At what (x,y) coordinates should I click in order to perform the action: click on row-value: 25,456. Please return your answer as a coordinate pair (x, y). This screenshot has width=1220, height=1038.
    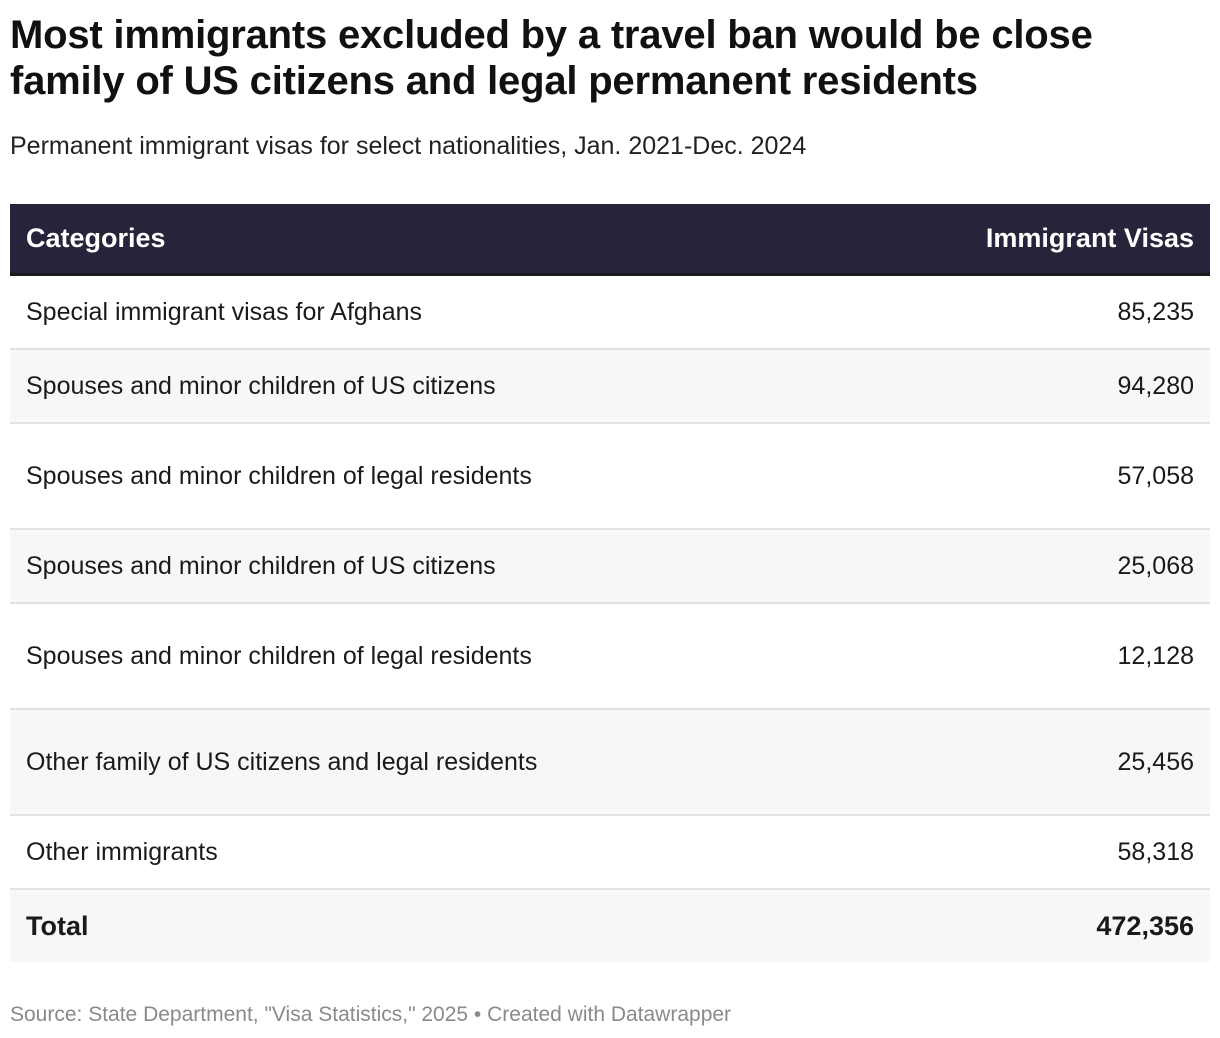
    Looking at the image, I should click on (1155, 762).